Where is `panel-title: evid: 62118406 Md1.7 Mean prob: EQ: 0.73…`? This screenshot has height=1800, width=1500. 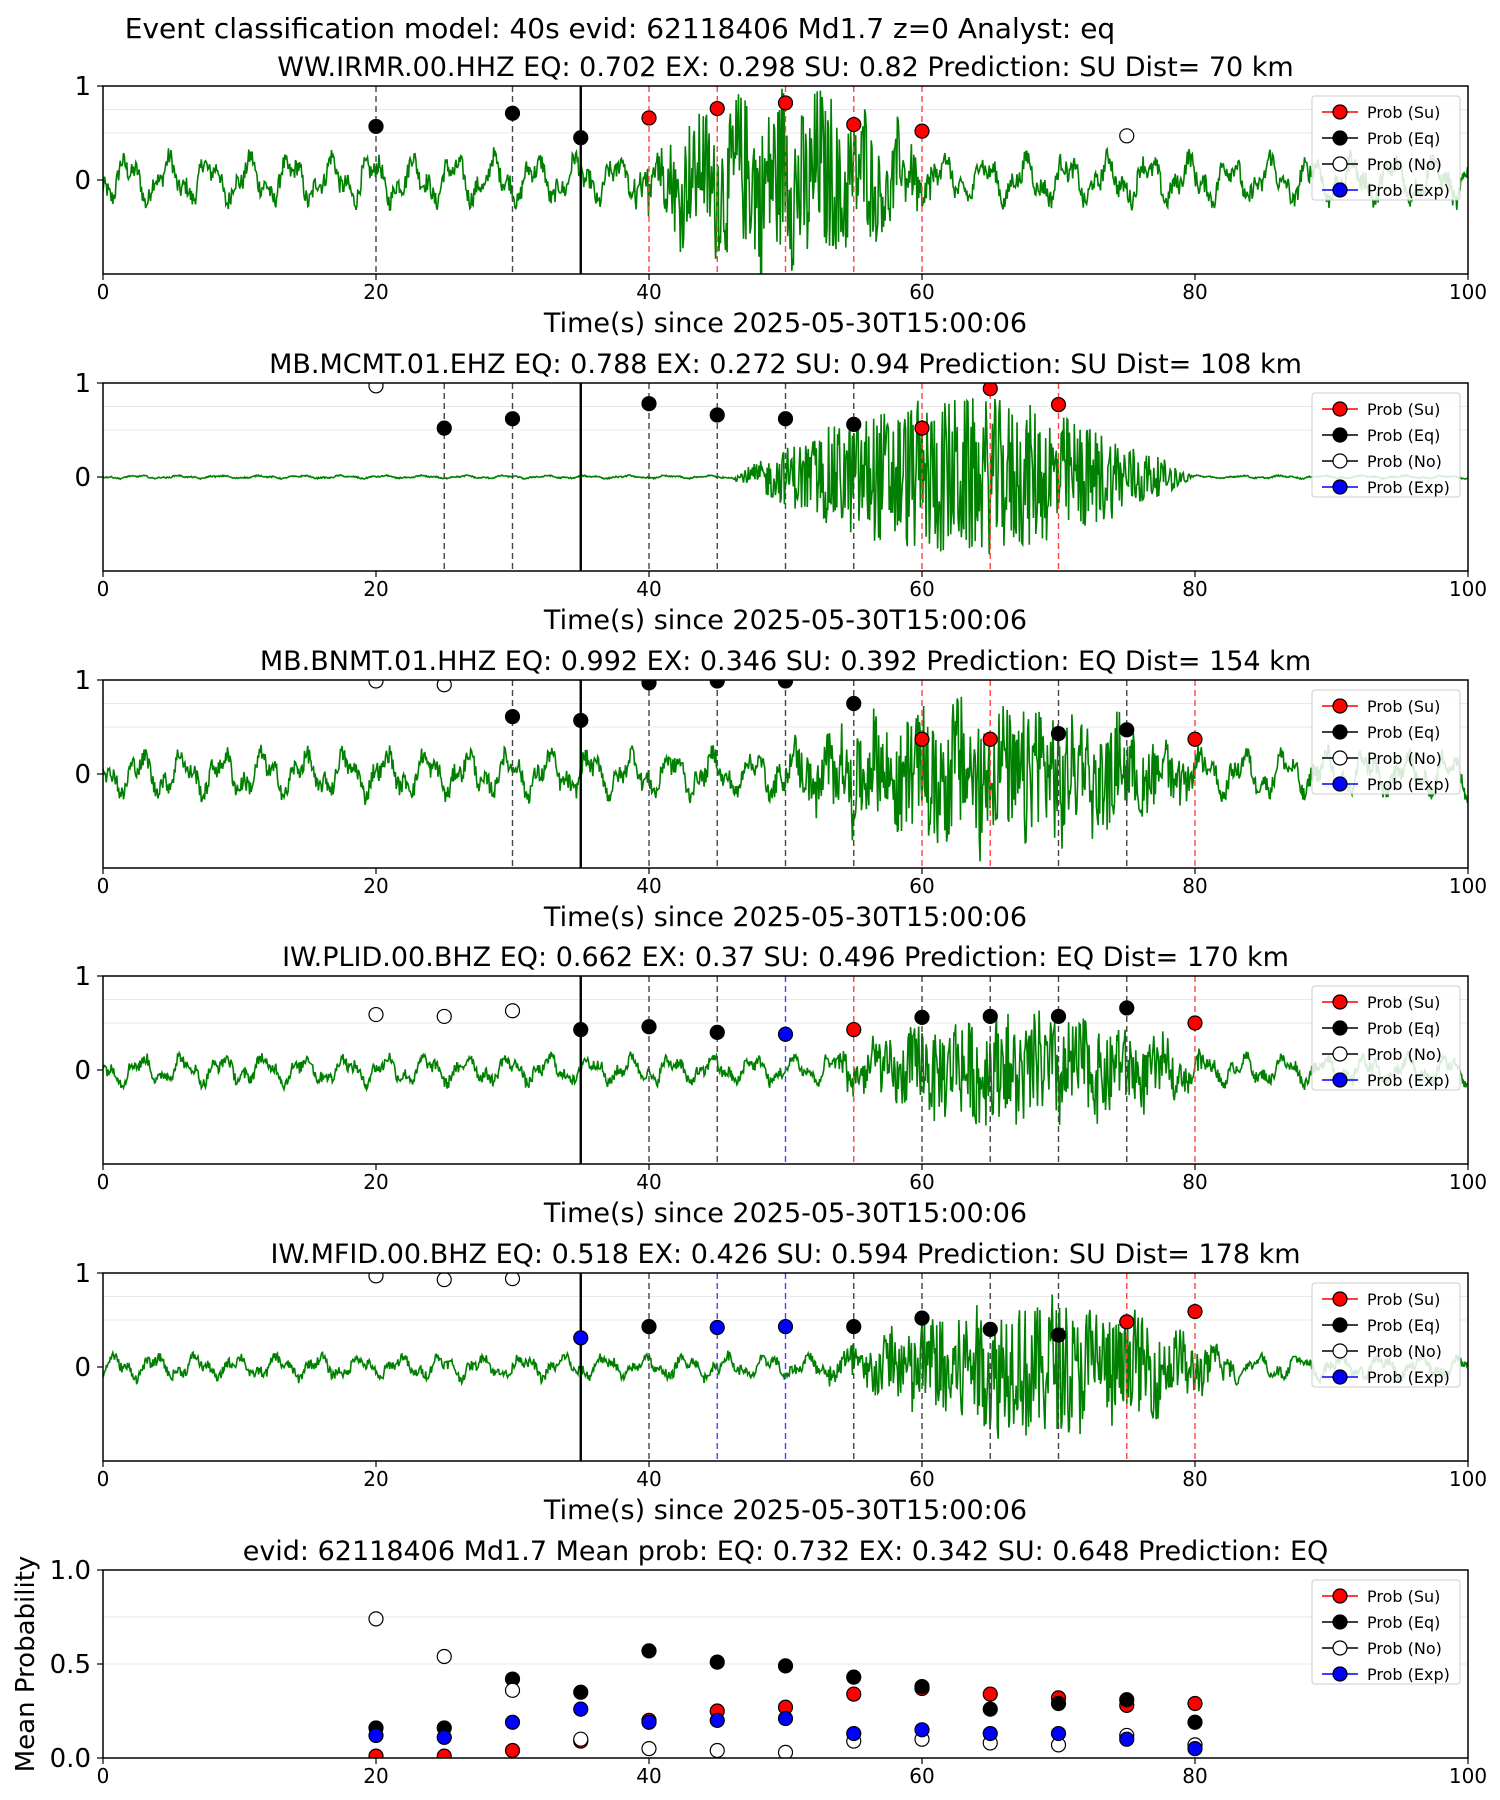 panel-title: evid: 62118406 Md1.7 Mean prob: EQ: 0.73… is located at coordinates (786, 1551).